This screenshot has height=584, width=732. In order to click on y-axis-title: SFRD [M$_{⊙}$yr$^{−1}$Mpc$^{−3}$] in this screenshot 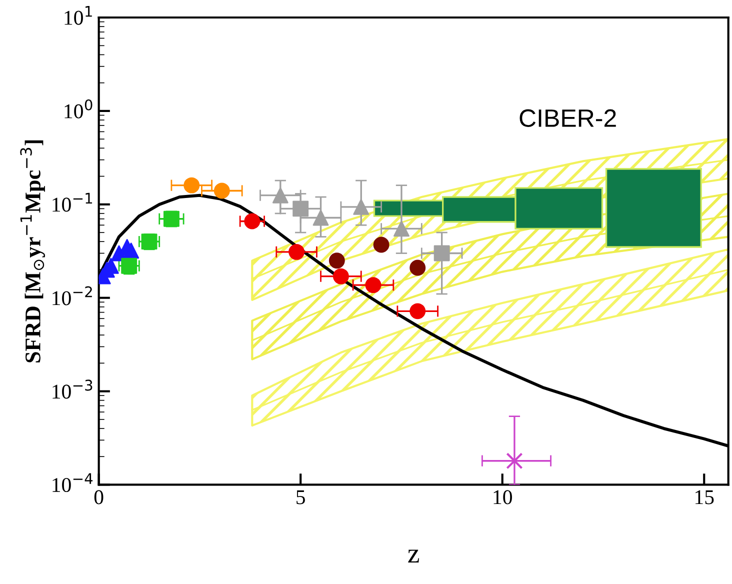, I will do `click(33, 251)`.